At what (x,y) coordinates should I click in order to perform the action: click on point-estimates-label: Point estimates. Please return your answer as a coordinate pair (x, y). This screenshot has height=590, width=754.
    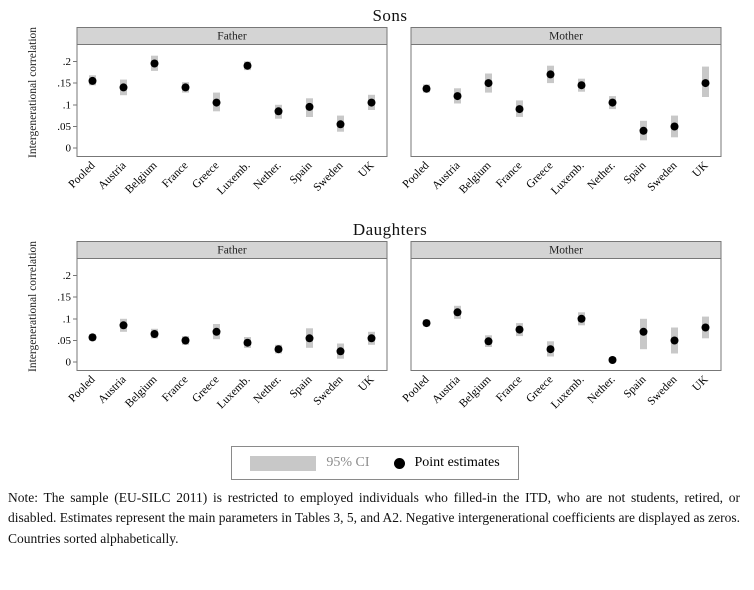
    Looking at the image, I should click on (457, 462).